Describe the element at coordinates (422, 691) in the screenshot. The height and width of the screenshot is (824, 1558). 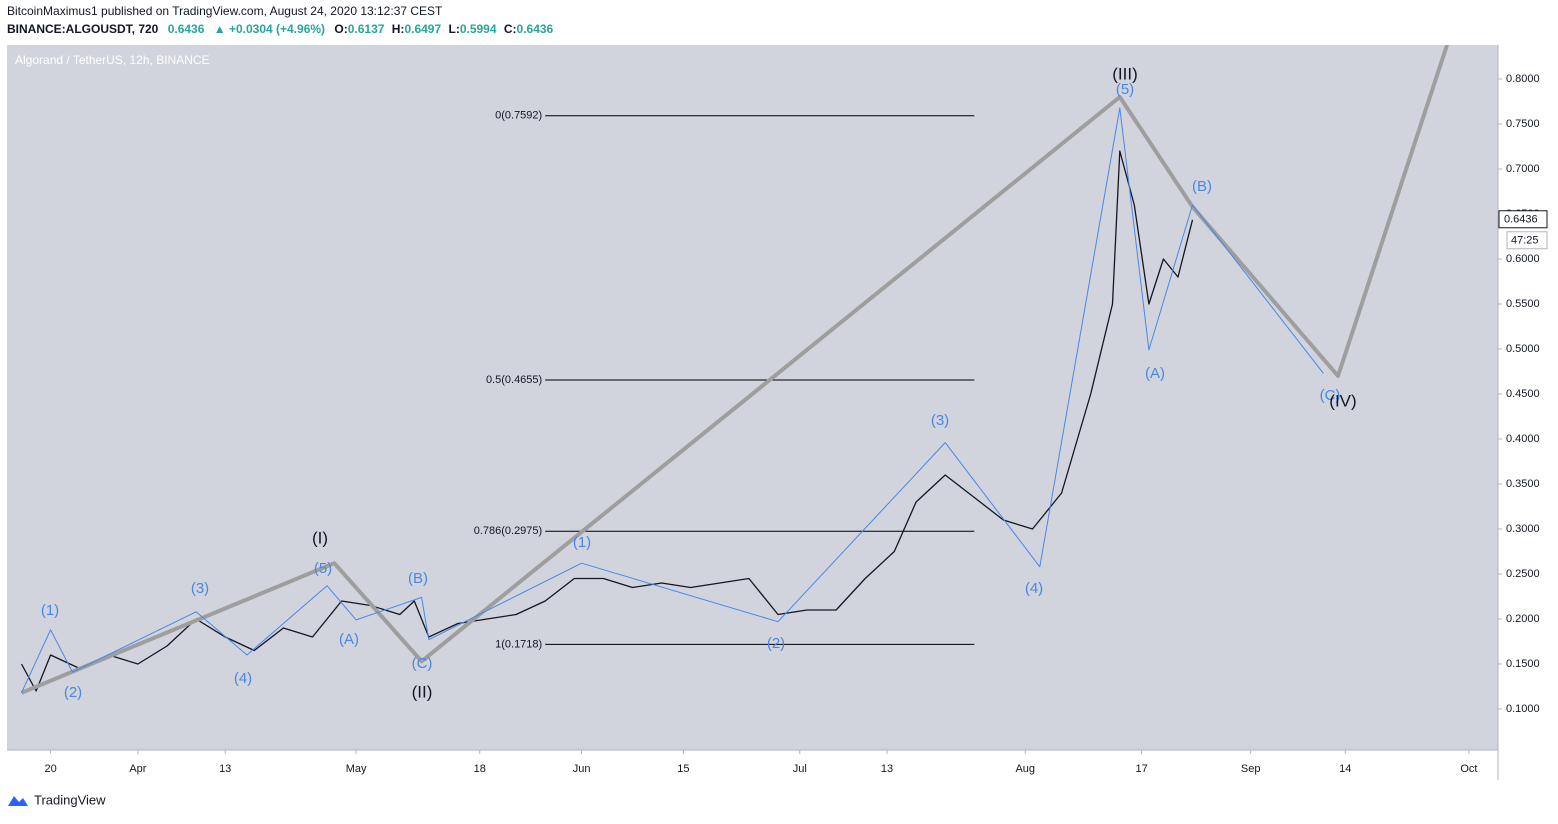
I see `wave-label: (II)` at that location.